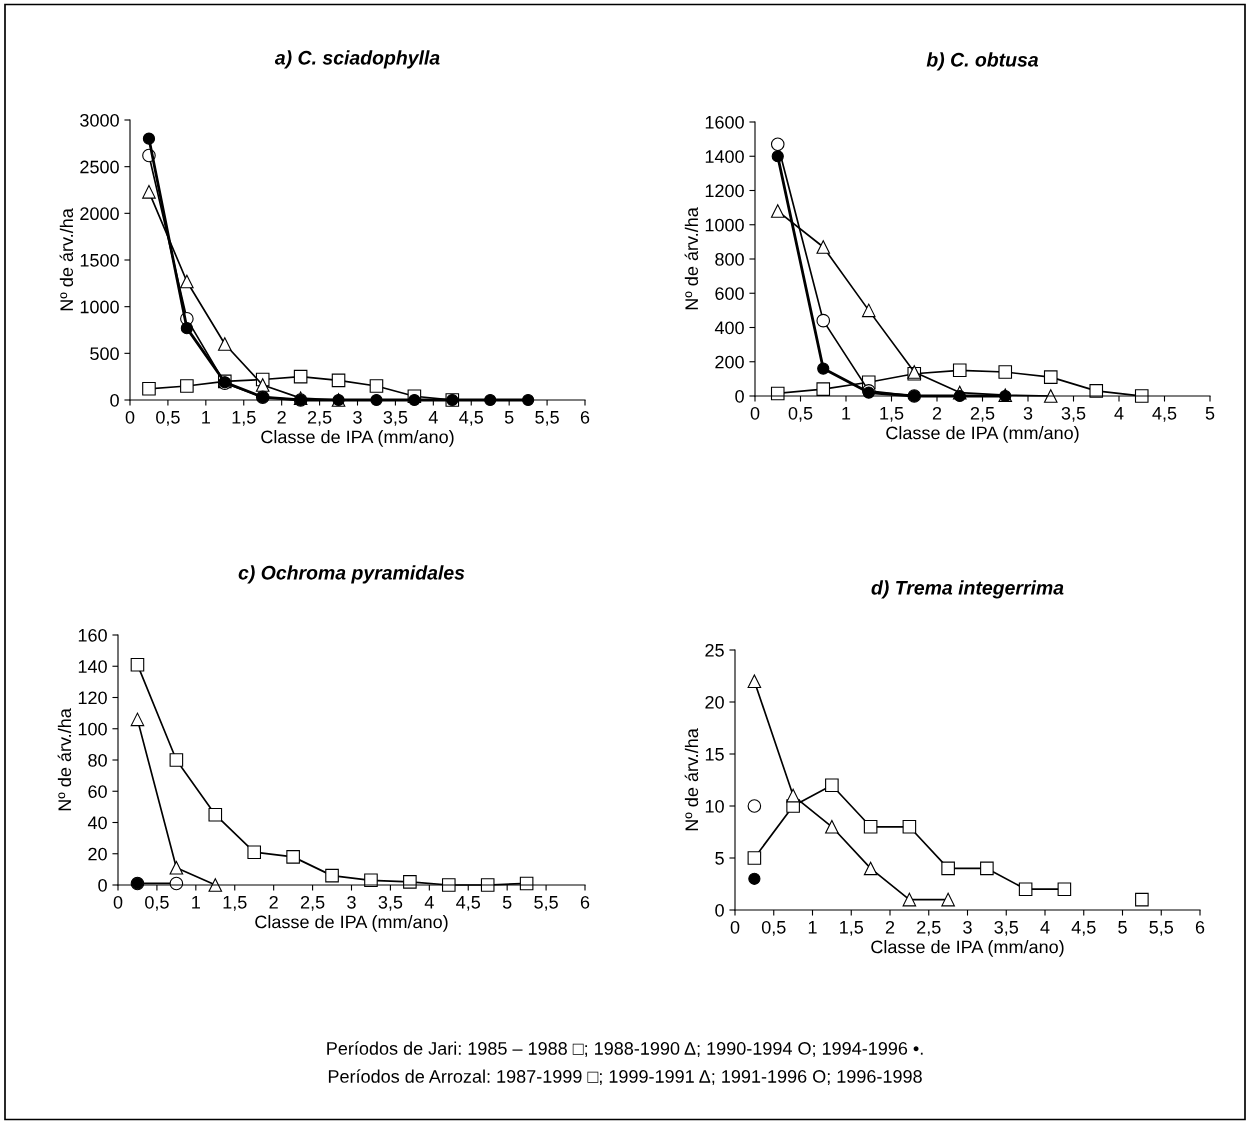  What do you see at coordinates (92, 635) in the screenshot?
I see `y-tick-label: 160` at bounding box center [92, 635].